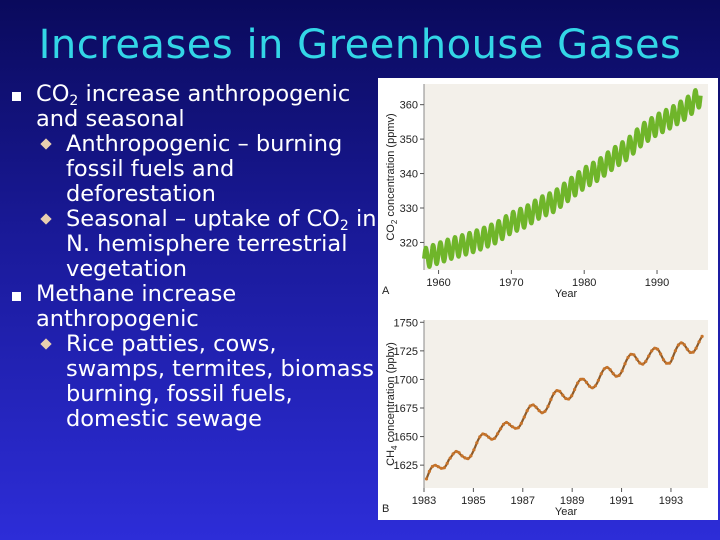 The width and height of the screenshot is (720, 540). I want to click on ch4-y-axis-label: CH4 concentration (ppbv), so click(392, 404).